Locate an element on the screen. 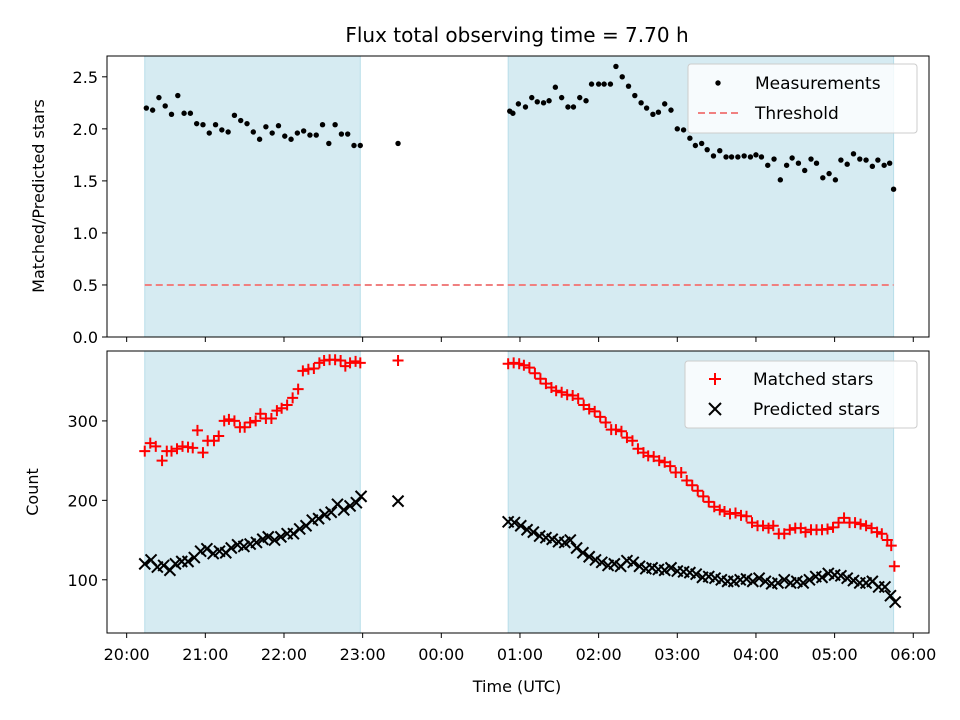  x-tick-label: 23:00 is located at coordinates (363, 654).